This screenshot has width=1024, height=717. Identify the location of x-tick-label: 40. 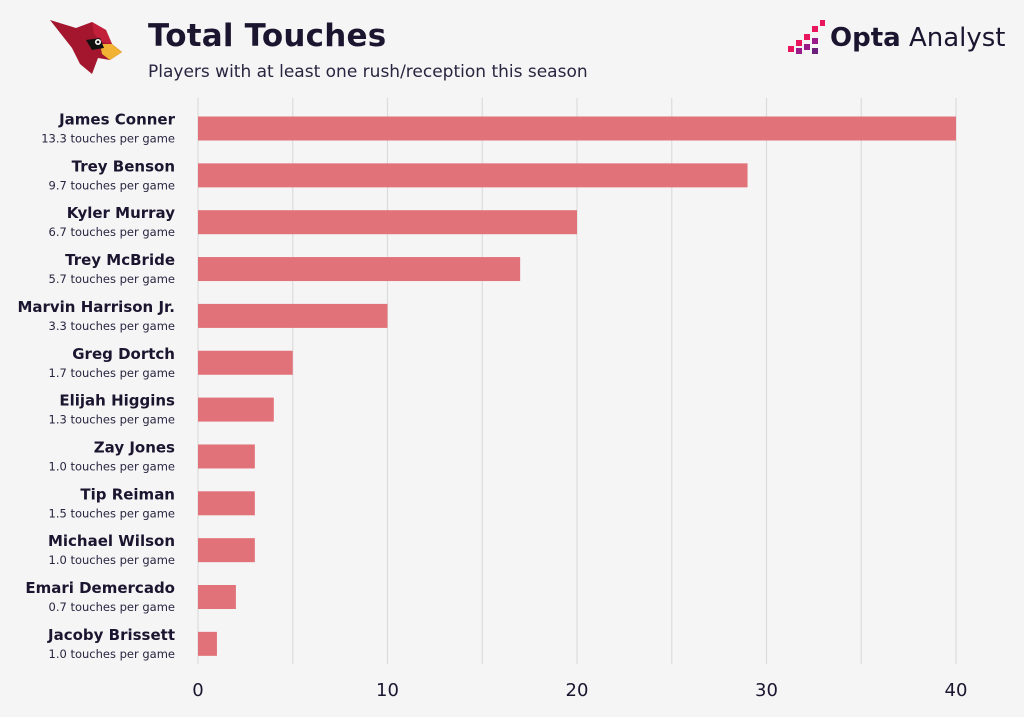
(956, 690).